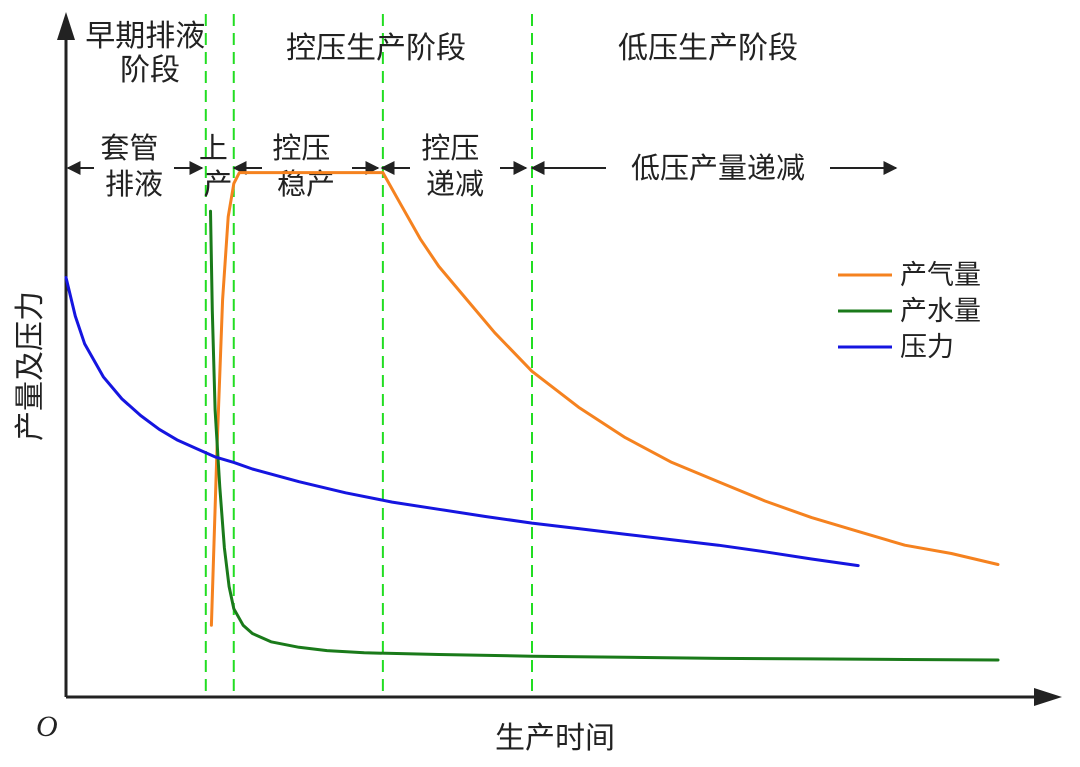  Describe the element at coordinates (47, 726) in the screenshot. I see `origin-label: O` at that location.